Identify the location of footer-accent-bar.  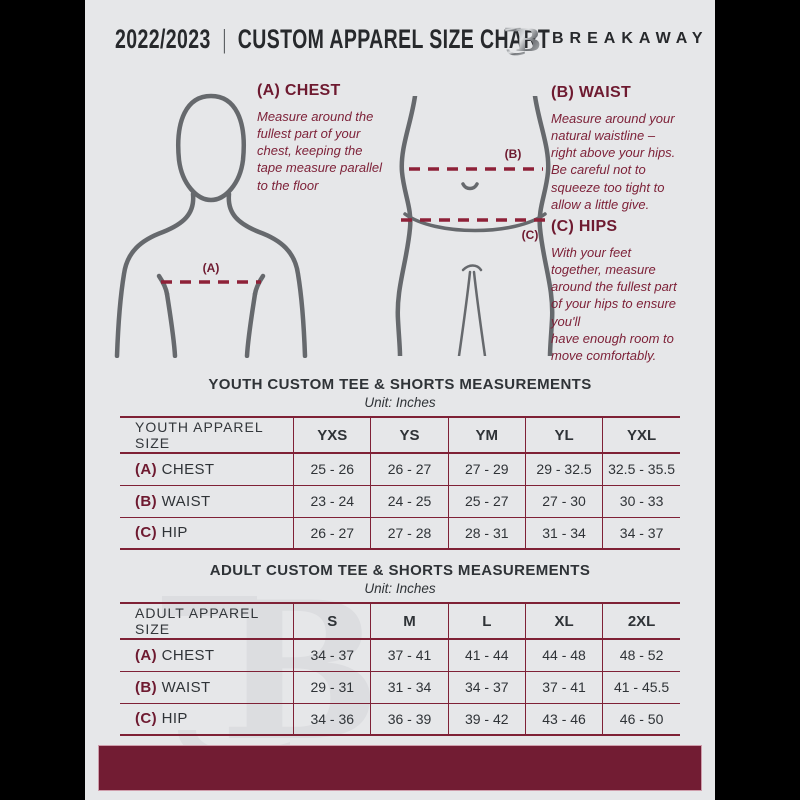
(400, 768).